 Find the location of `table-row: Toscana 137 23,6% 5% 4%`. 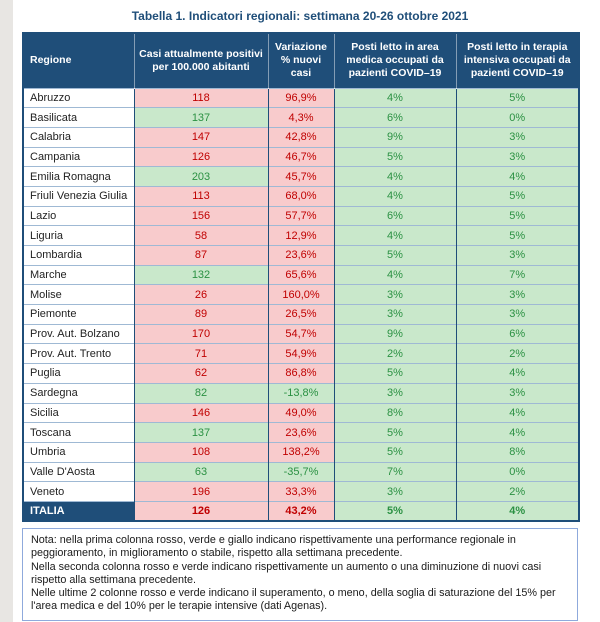

table-row: Toscana 137 23,6% 5% 4% is located at coordinates (301, 432).